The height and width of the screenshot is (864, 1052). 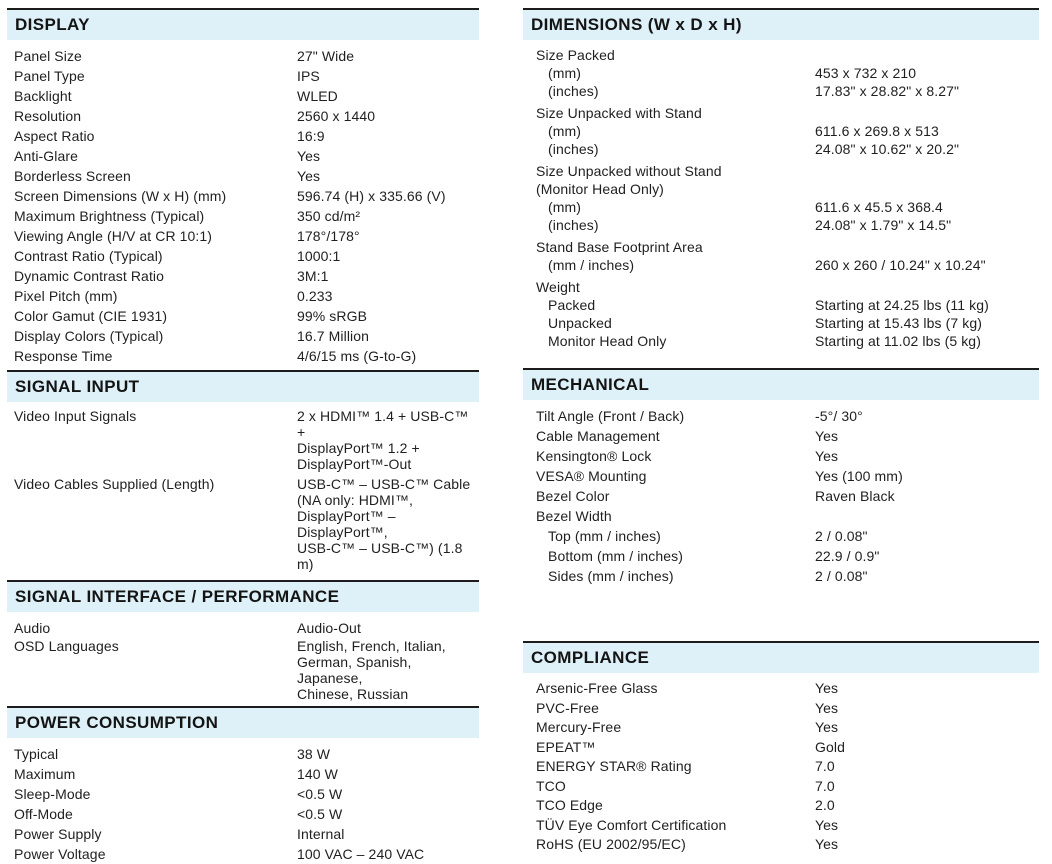 What do you see at coordinates (388, 834) in the screenshot?
I see `spec-value: Internal` at bounding box center [388, 834].